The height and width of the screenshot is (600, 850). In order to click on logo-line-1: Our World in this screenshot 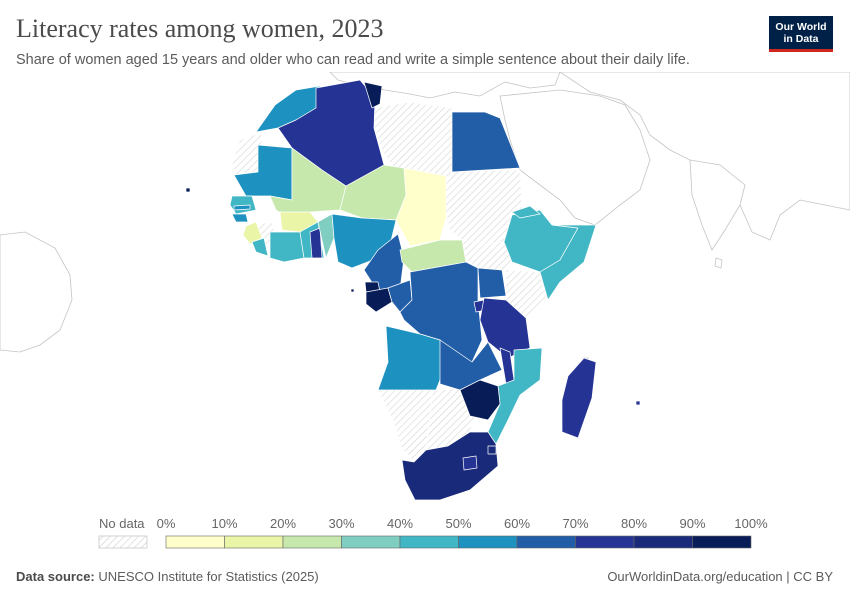, I will do `click(801, 27)`.